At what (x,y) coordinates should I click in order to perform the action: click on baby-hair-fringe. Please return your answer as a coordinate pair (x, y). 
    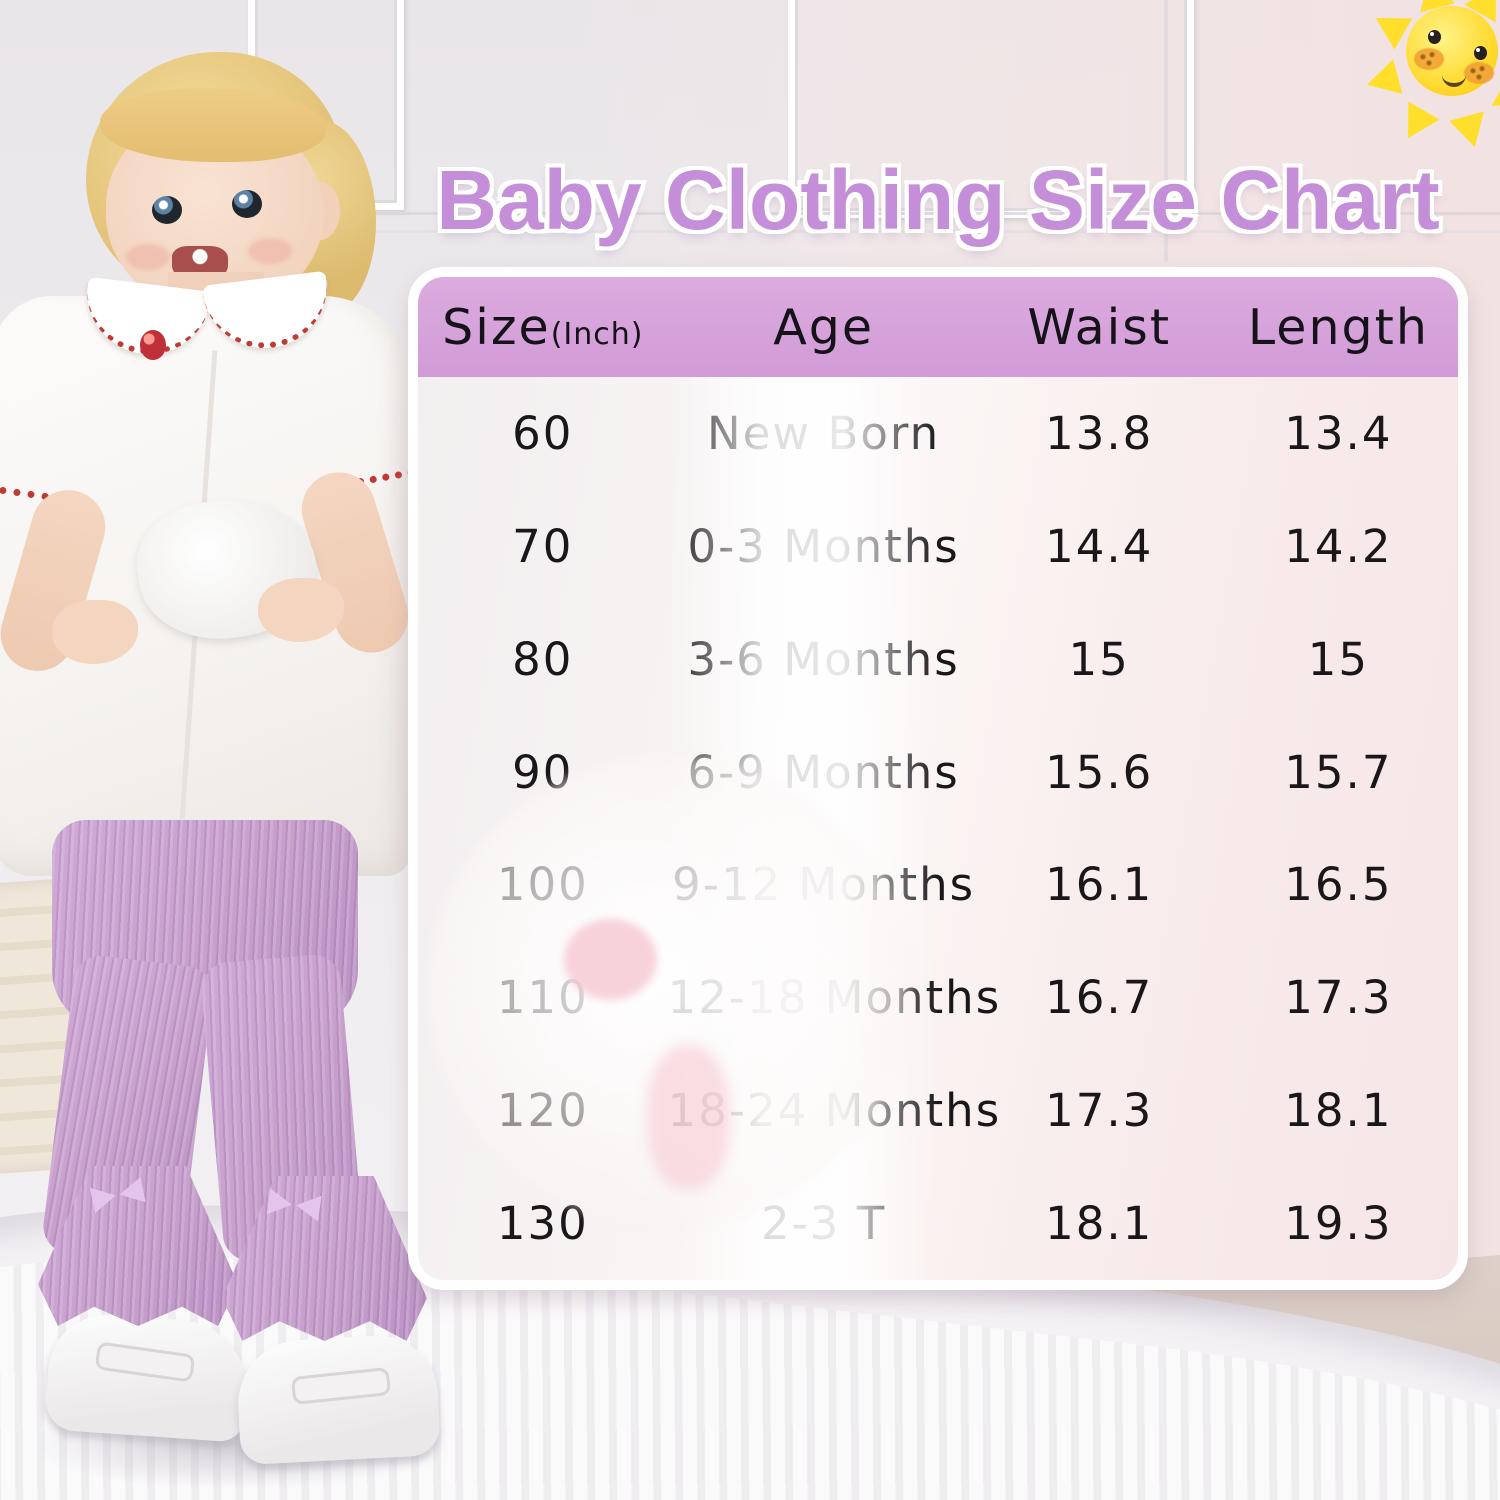
    Looking at the image, I should click on (213, 125).